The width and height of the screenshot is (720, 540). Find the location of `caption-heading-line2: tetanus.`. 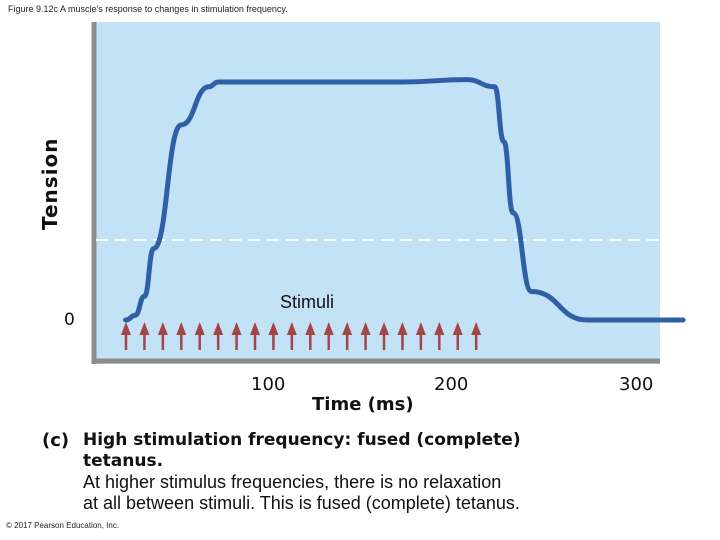

caption-heading-line2: tetanus. is located at coordinates (123, 461).